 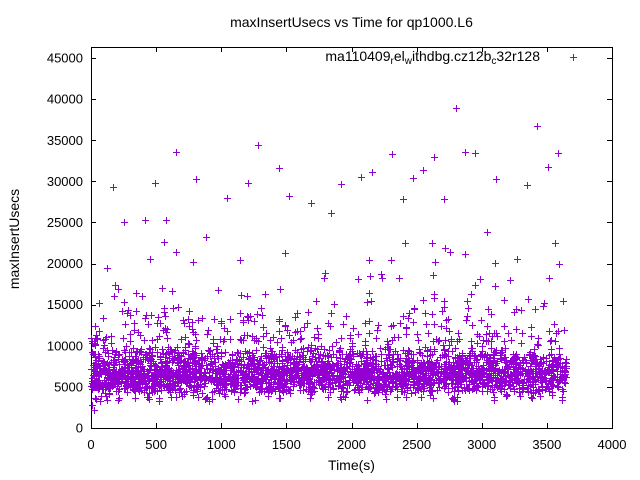 What do you see at coordinates (452, 56) in the screenshot?
I see `legend-label-part: ithdbg.cz12b` at bounding box center [452, 56].